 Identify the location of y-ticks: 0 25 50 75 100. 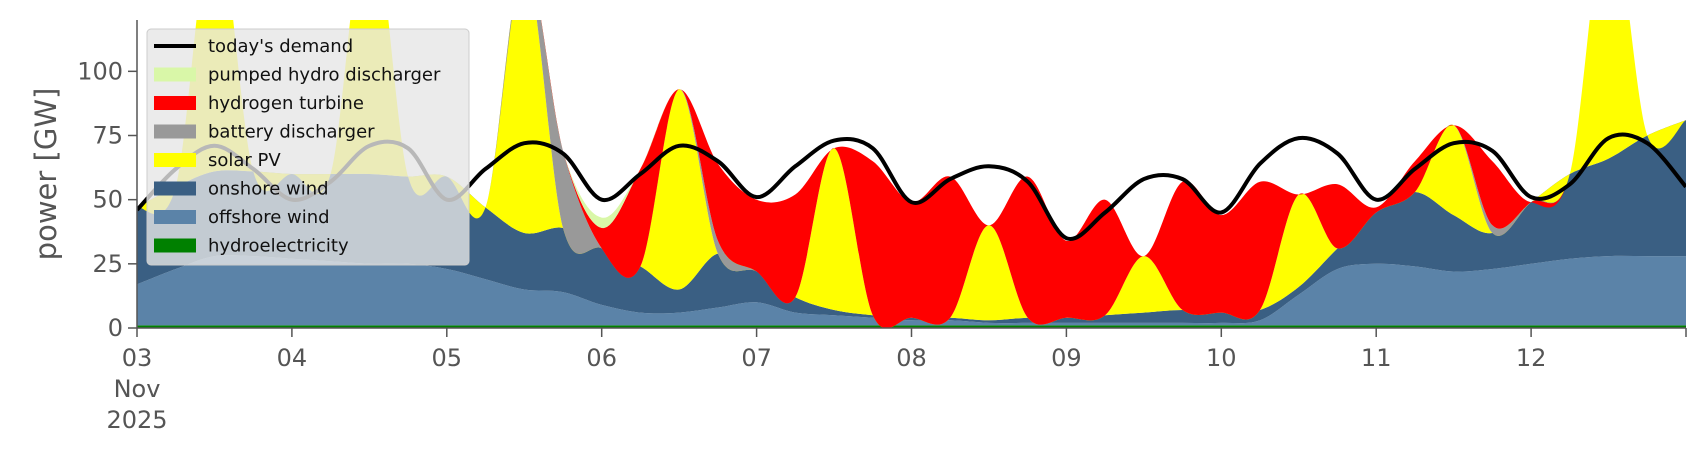
(107, 199).